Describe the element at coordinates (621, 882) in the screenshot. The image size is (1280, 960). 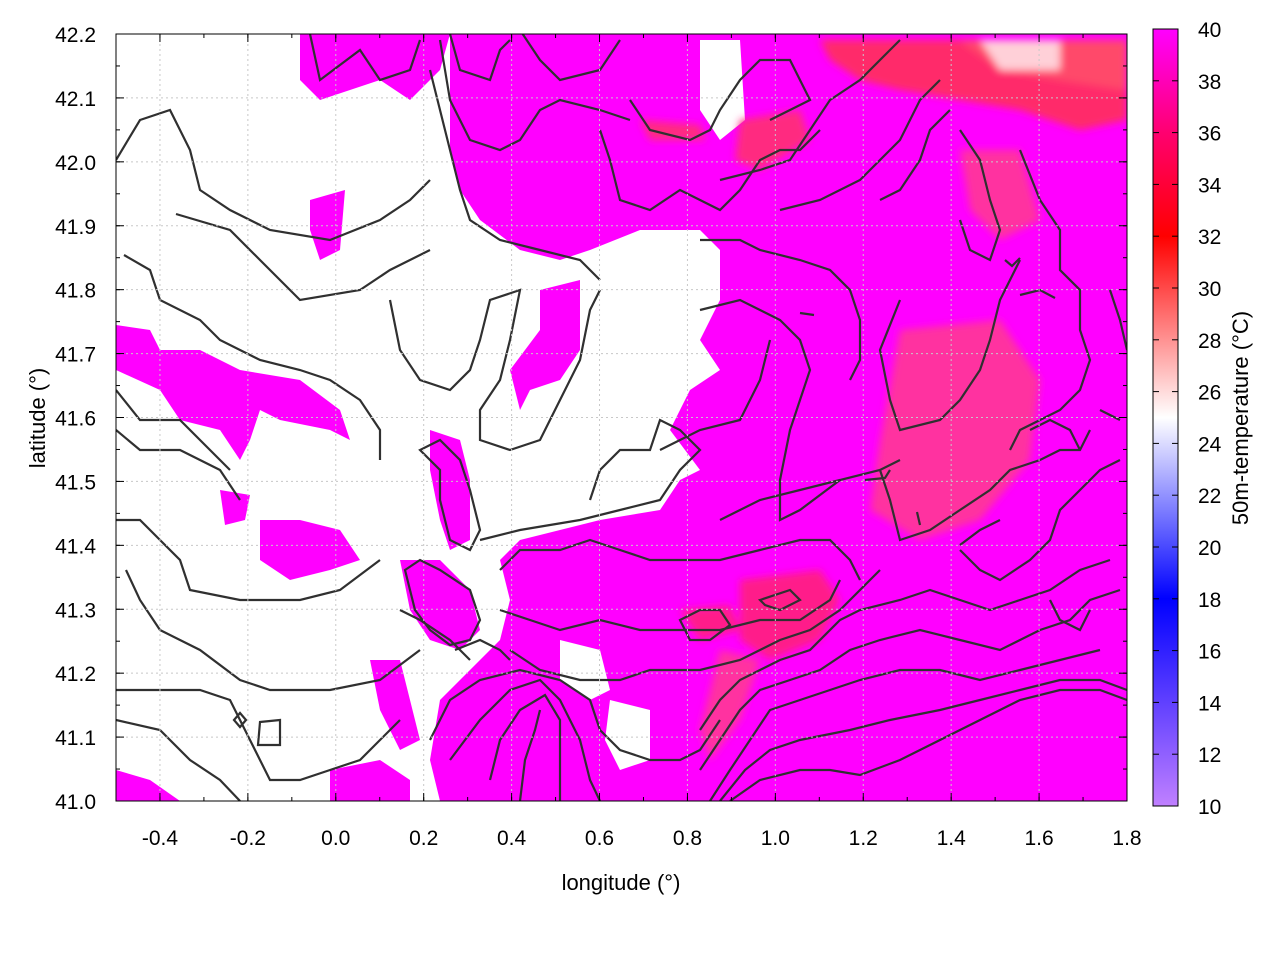
I see `x-axis-title: longitude (°)` at that location.